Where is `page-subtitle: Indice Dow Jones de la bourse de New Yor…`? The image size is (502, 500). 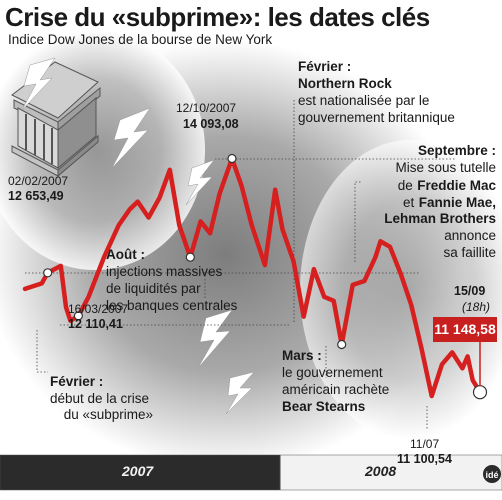 page-subtitle: Indice Dow Jones de la bourse de New Yor… is located at coordinates (140, 39).